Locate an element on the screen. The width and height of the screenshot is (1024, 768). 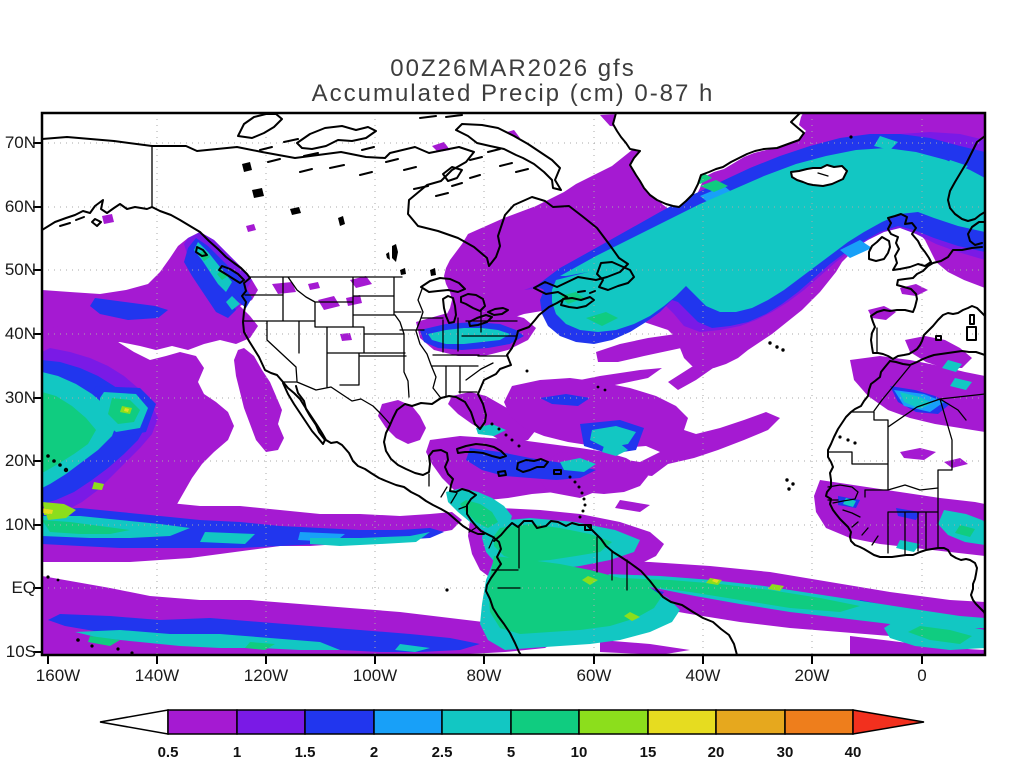
cbar-label: 15 is located at coordinates (648, 752).